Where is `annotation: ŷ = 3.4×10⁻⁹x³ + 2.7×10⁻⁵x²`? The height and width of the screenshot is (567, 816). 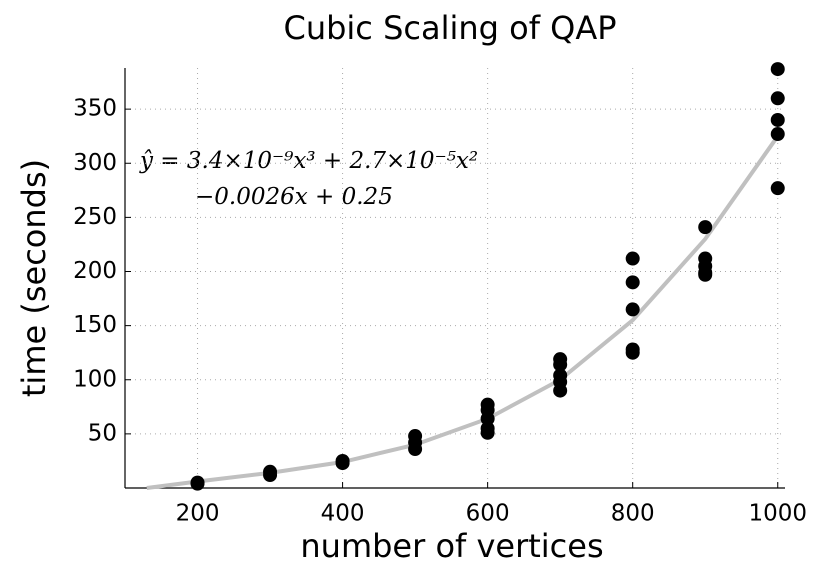
annotation: ŷ = 3.4×10⁻⁹x³ + 2.7×10⁻⁵x² is located at coordinates (308, 161).